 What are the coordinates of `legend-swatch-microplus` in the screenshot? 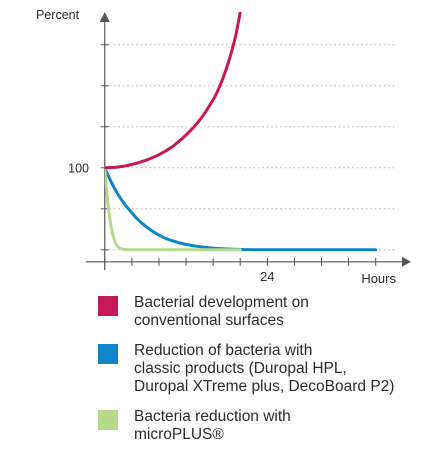 It's located at (108, 420).